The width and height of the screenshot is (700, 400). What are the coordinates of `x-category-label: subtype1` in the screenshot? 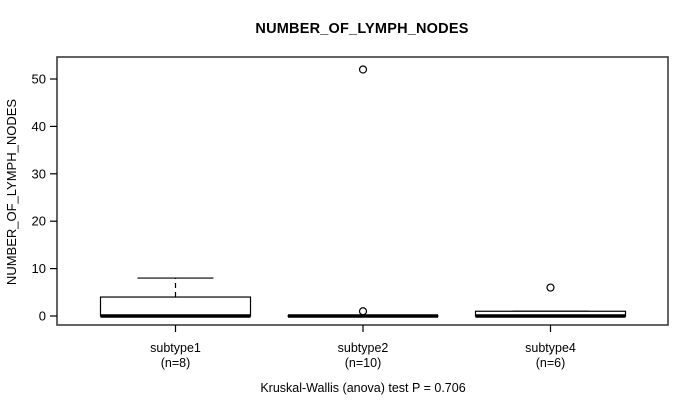 It's located at (175, 348).